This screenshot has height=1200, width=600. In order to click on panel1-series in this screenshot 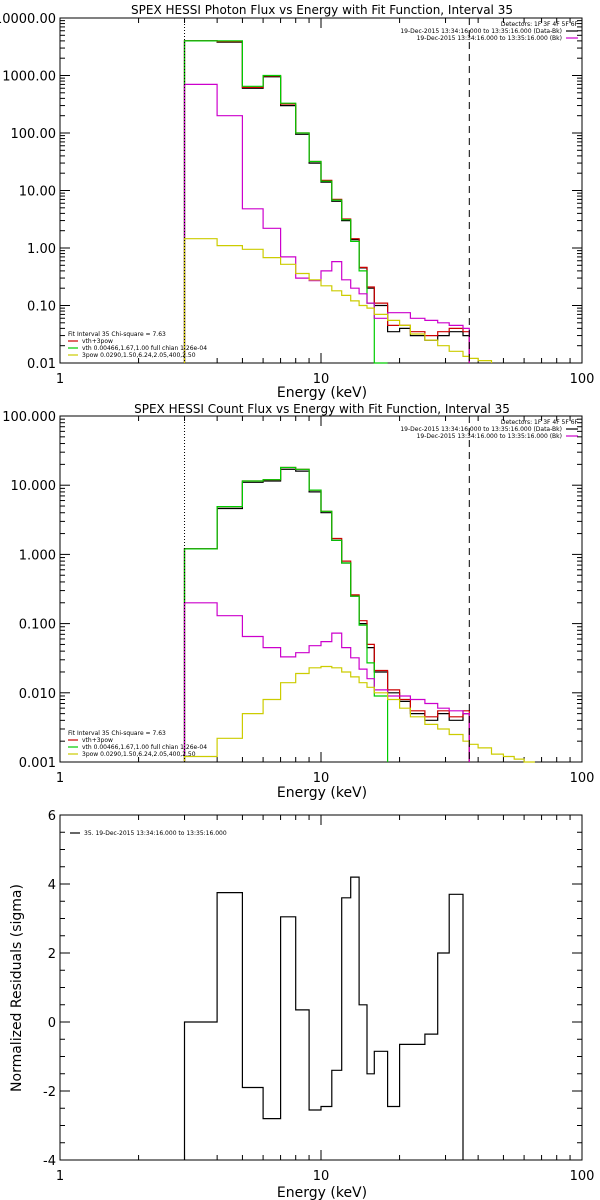, I will do `click(338, 202)`.